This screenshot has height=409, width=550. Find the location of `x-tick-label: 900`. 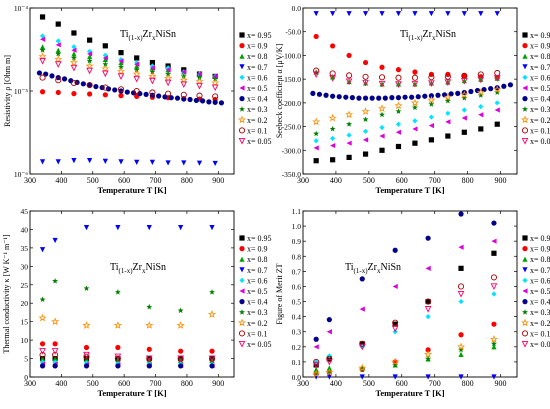

x-tick-label: 900 is located at coordinates (501, 383).